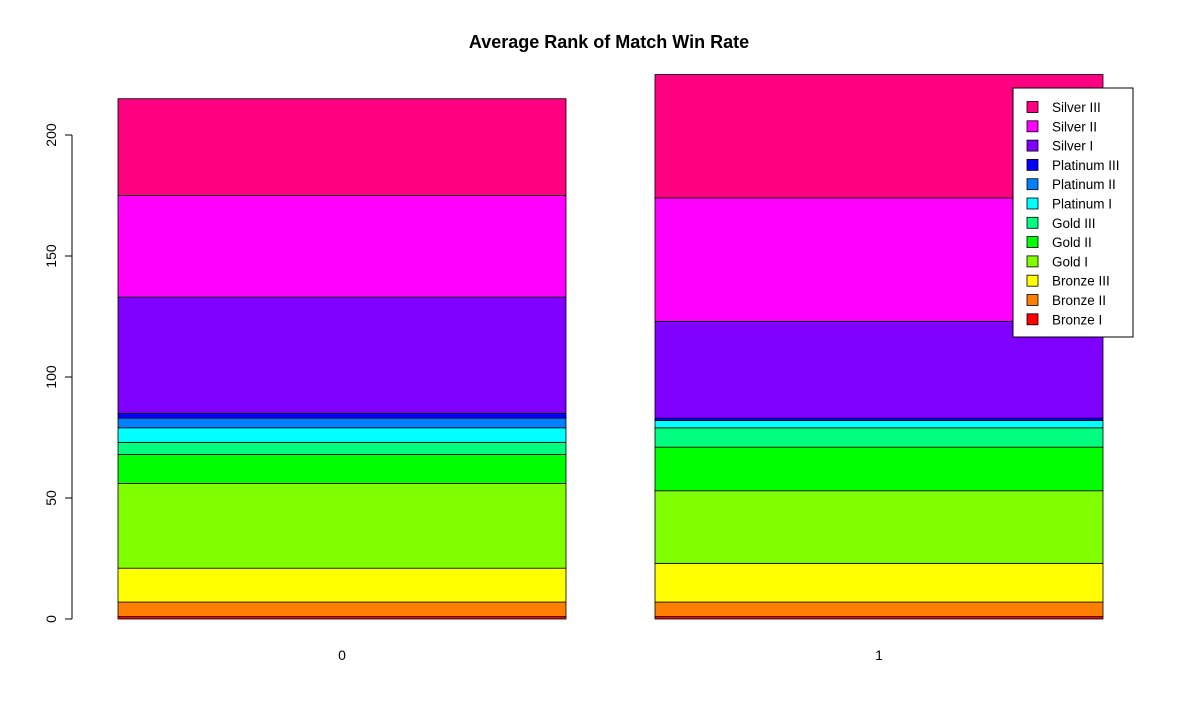 The height and width of the screenshot is (723, 1183). Describe the element at coordinates (609, 42) in the screenshot. I see `chart-title: Average Rank of Match Win Rate` at that location.